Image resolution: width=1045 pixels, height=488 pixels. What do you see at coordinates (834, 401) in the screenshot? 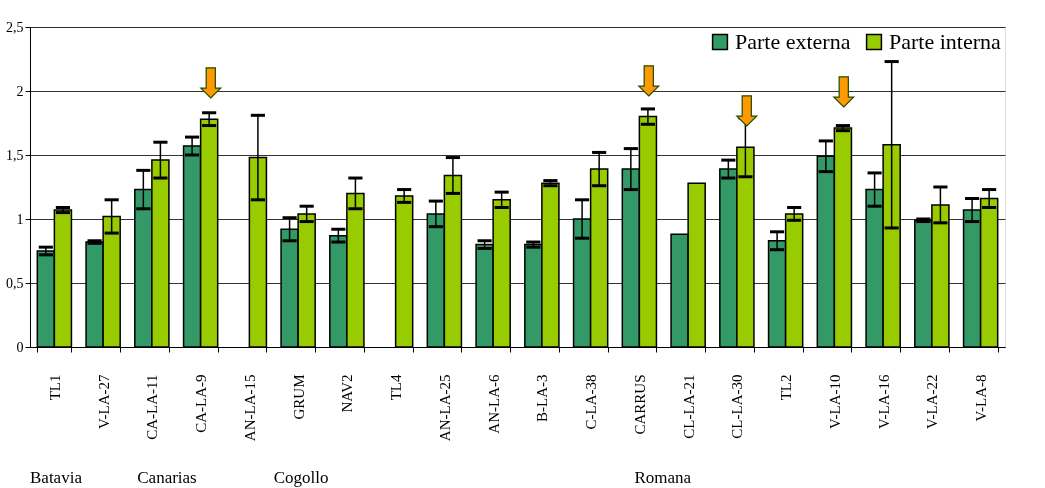
I see `x-tick-label: V-LA-10` at bounding box center [834, 401].